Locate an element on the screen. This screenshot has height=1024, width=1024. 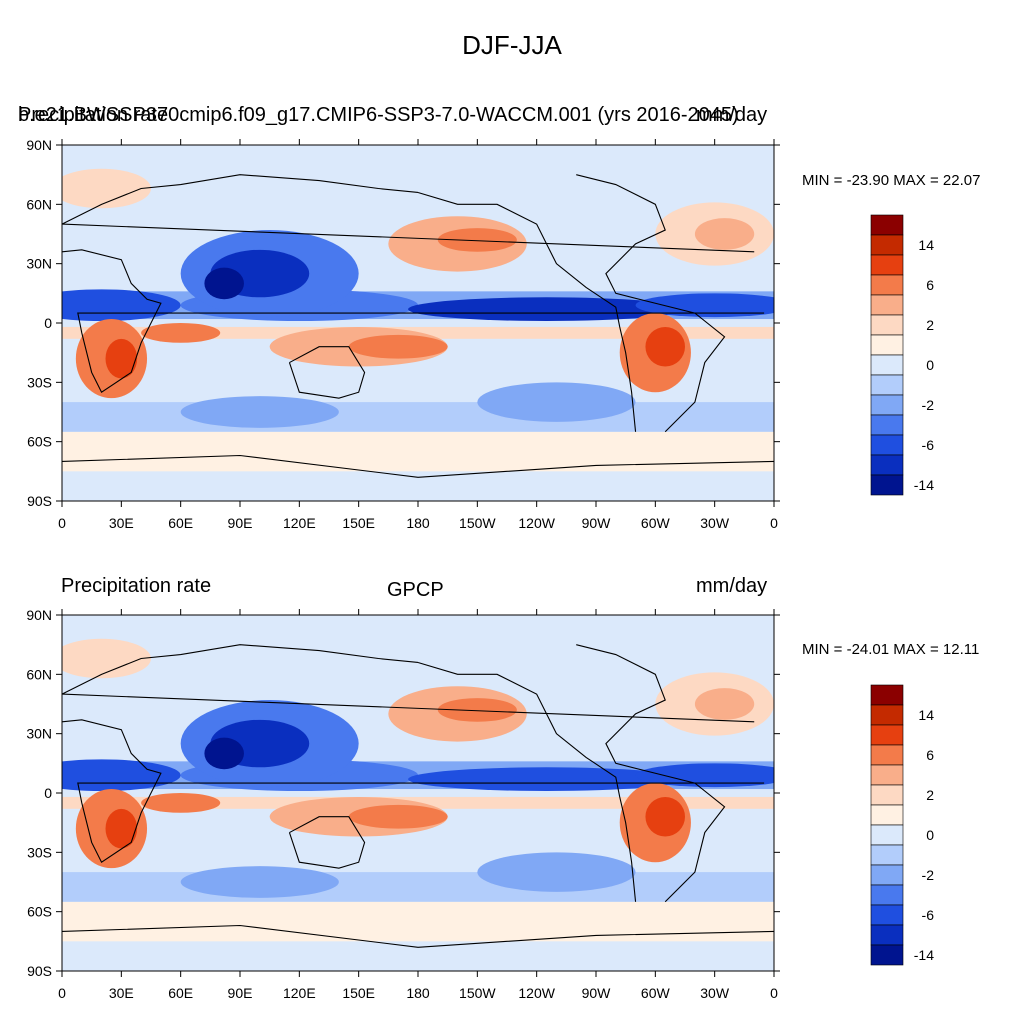
colorbar-label: 14 is located at coordinates (926, 245).